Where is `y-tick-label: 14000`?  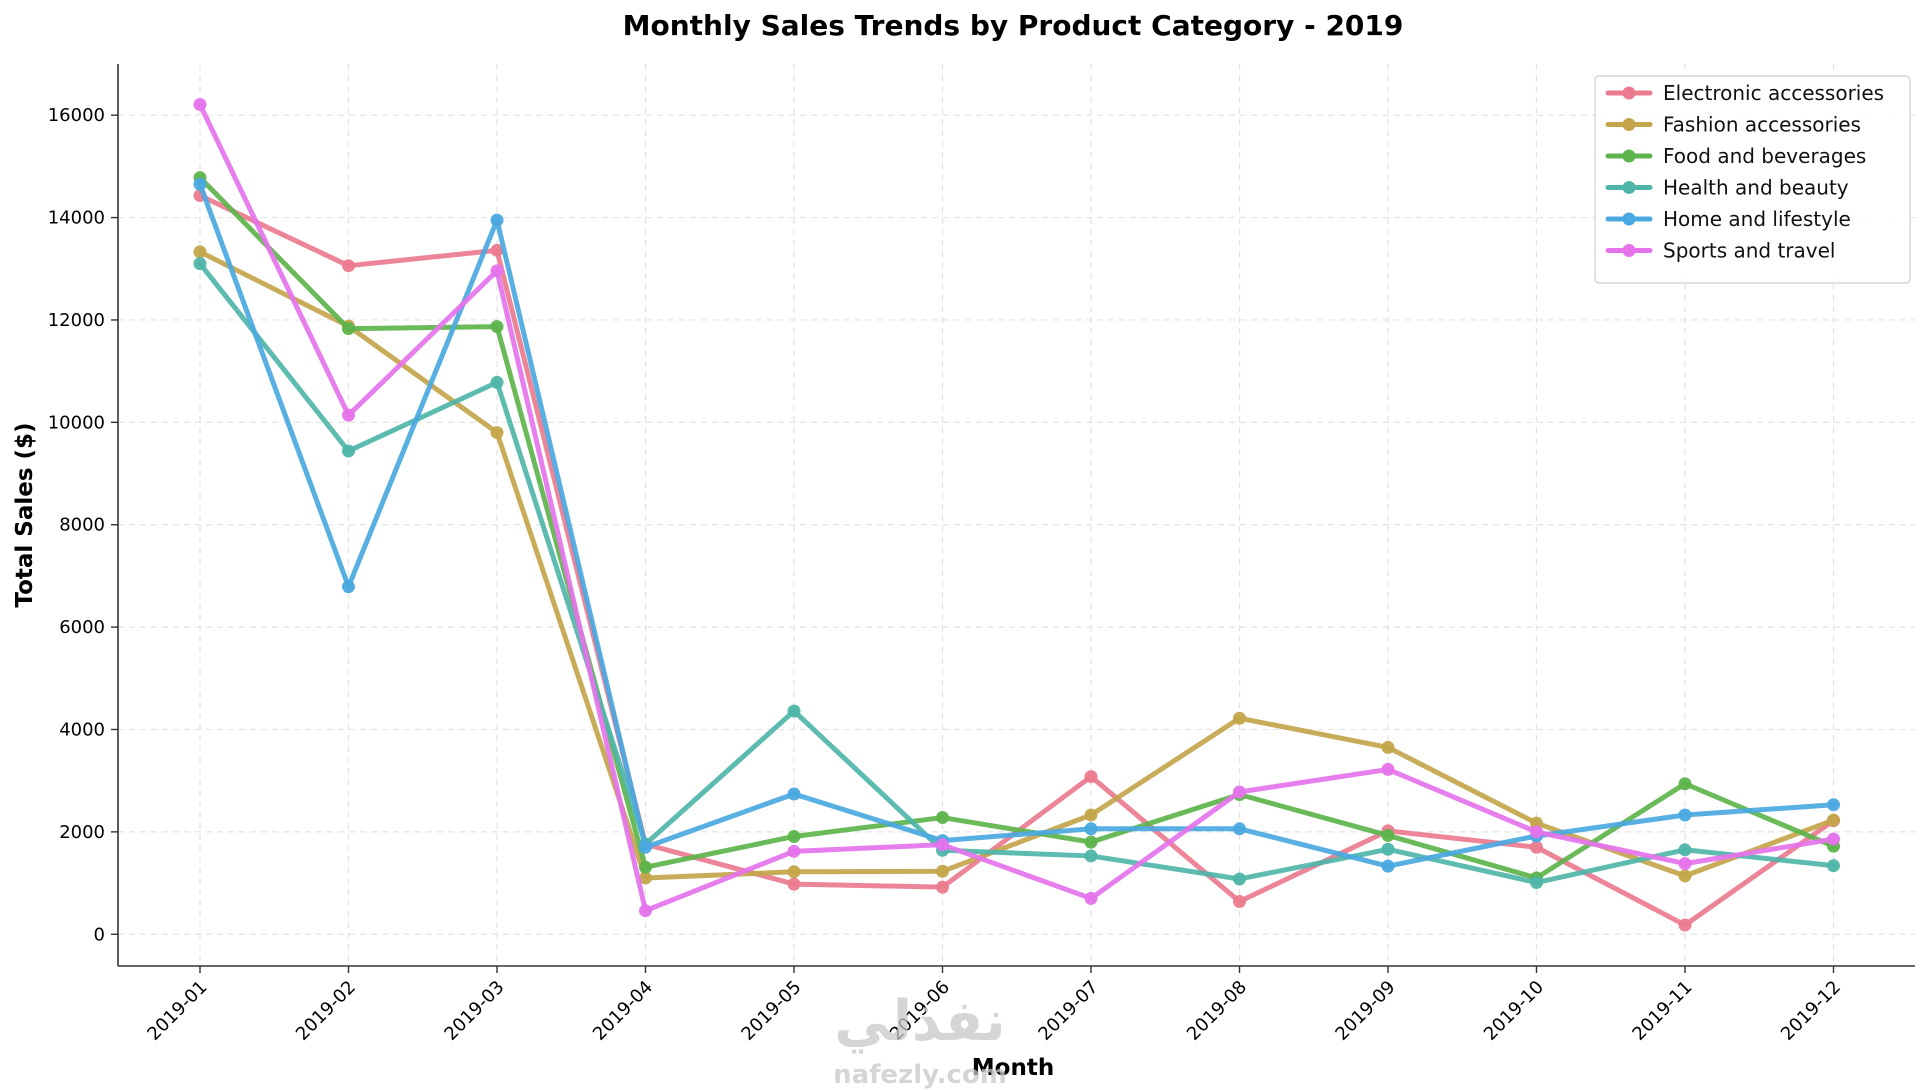 y-tick-label: 14000 is located at coordinates (76, 218).